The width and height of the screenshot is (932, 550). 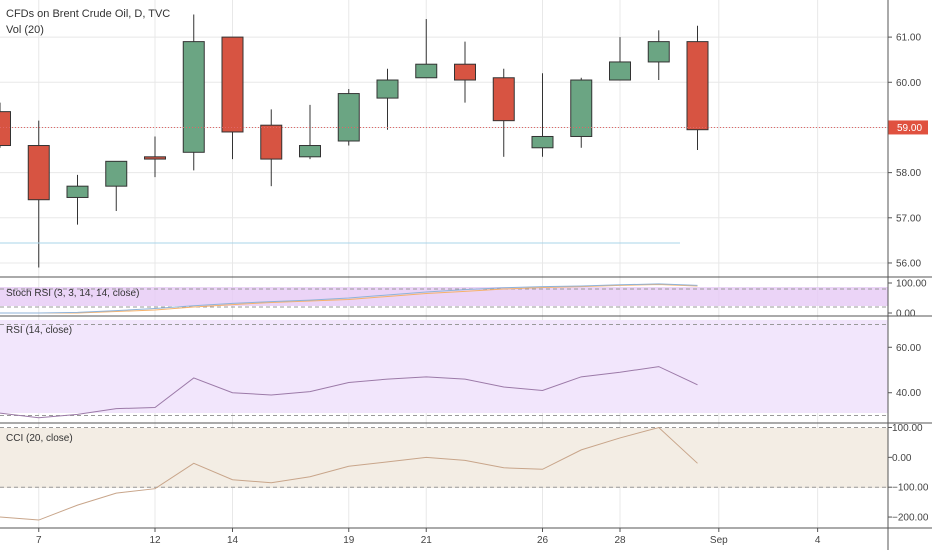 I want to click on price-tick-label: 60.00, so click(x=908, y=83).